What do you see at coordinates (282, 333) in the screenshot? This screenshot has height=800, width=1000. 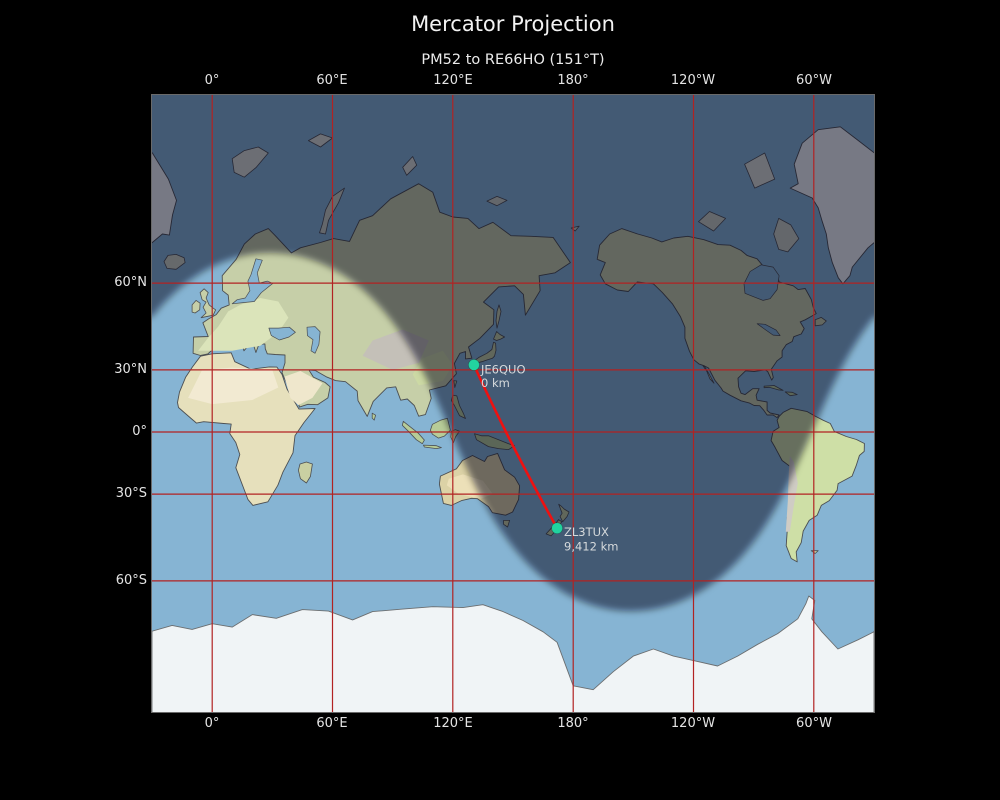 I see `black-sea` at bounding box center [282, 333].